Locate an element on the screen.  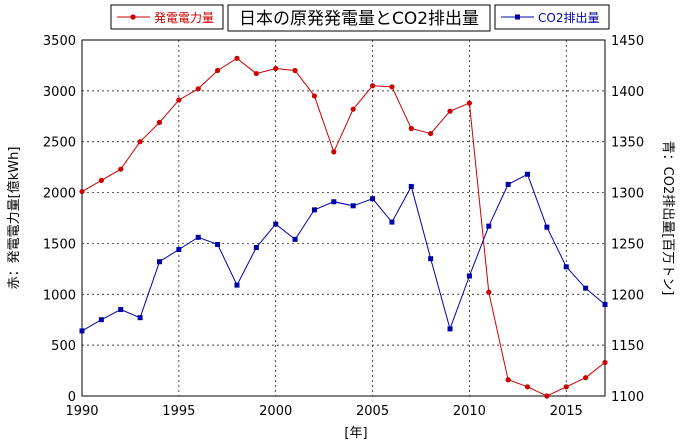
title-text: 日本の原発発電量とCO2排出量 is located at coordinates (359, 19).